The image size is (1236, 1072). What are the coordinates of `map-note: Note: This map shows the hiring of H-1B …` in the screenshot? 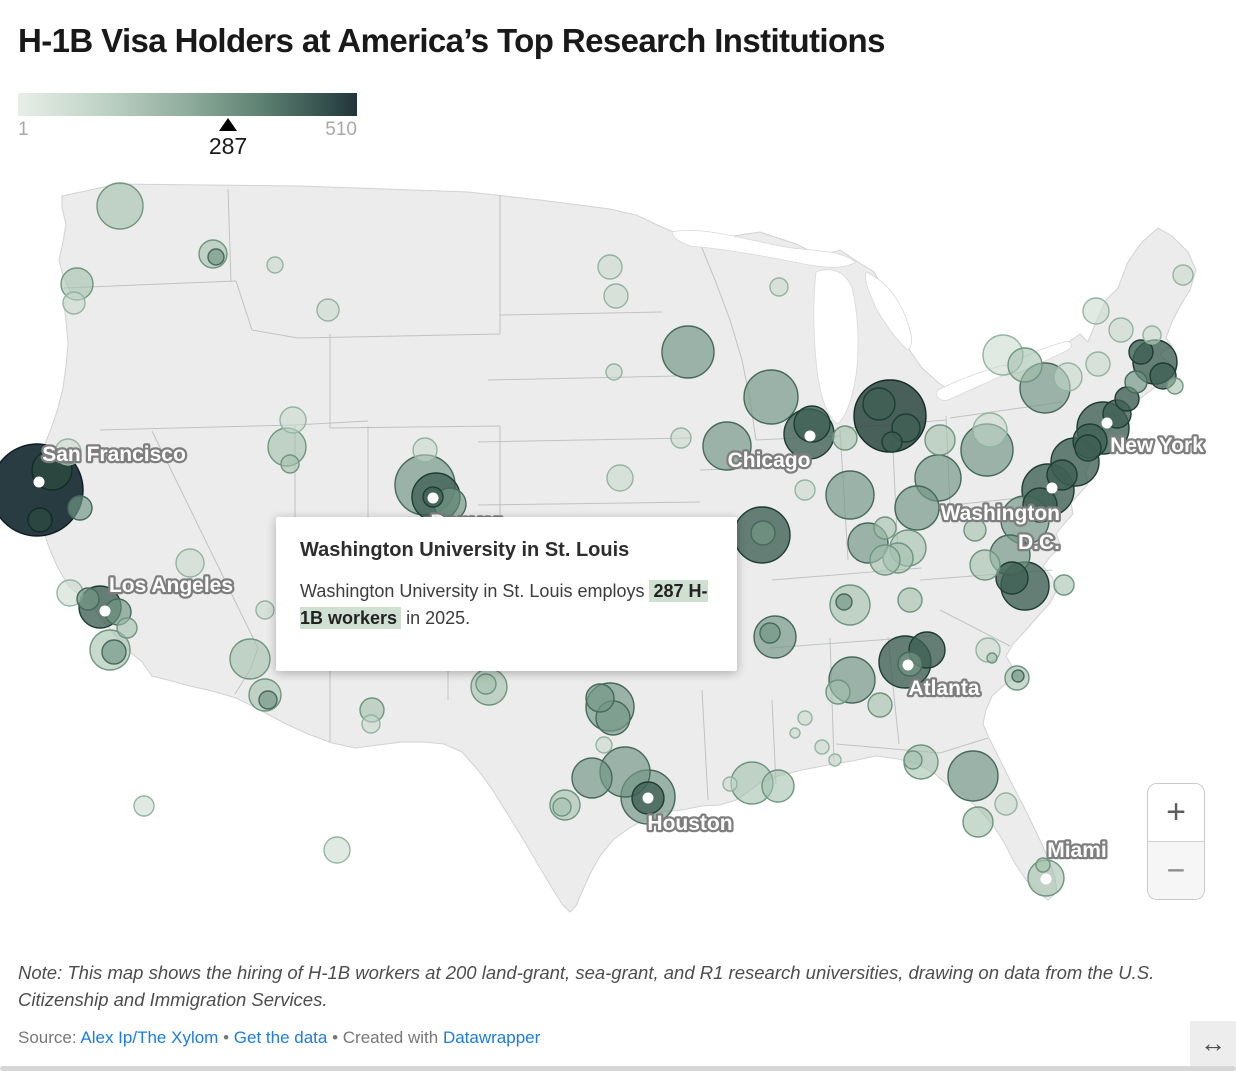 It's located at (586, 986).